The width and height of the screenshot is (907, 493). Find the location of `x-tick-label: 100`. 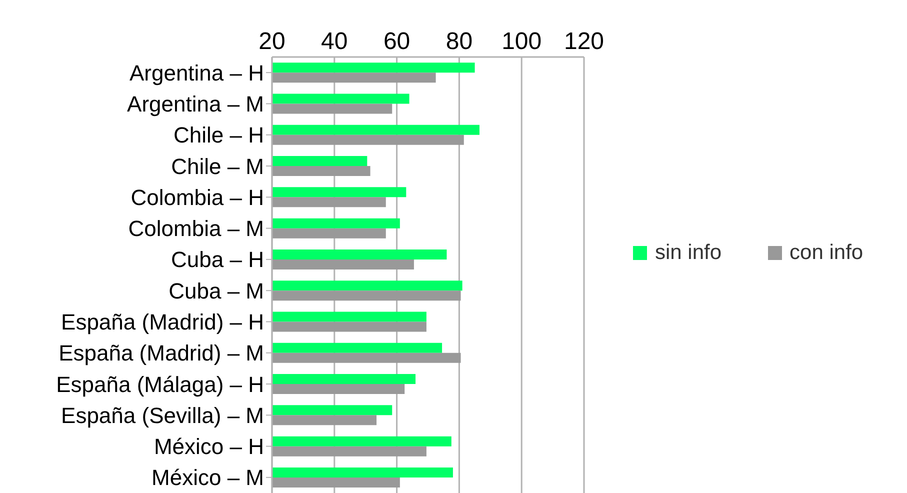

x-tick-label: 100 is located at coordinates (522, 41).